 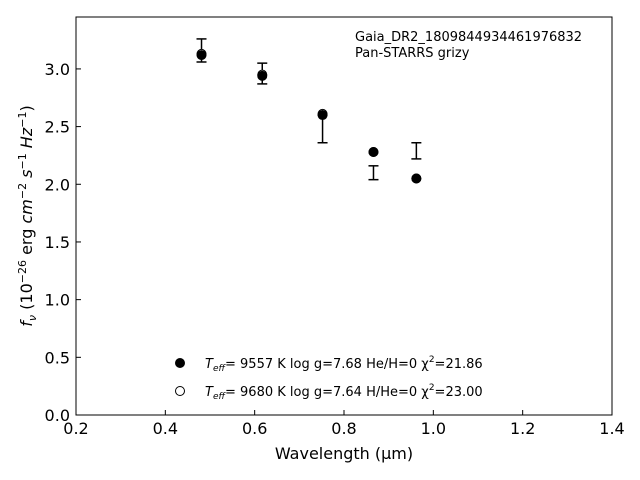 What do you see at coordinates (344, 364) in the screenshot?
I see `legend-label-1: Teff= 9557 K log g=7.68 He/H=0 χ2=21.86` at bounding box center [344, 364].